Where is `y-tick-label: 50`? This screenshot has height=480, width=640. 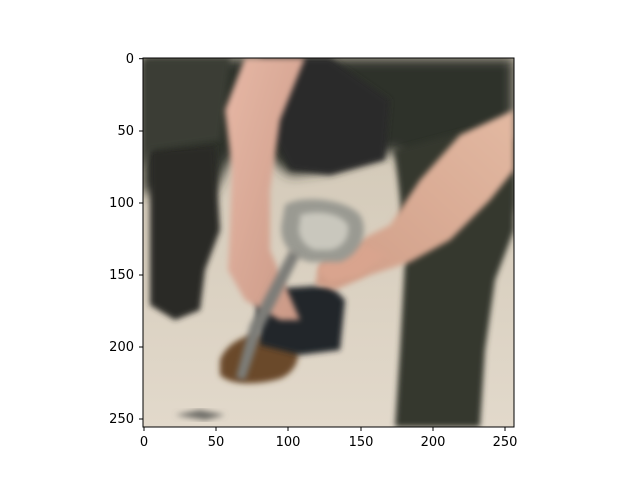 y-tick-label: 50 is located at coordinates (125, 131).